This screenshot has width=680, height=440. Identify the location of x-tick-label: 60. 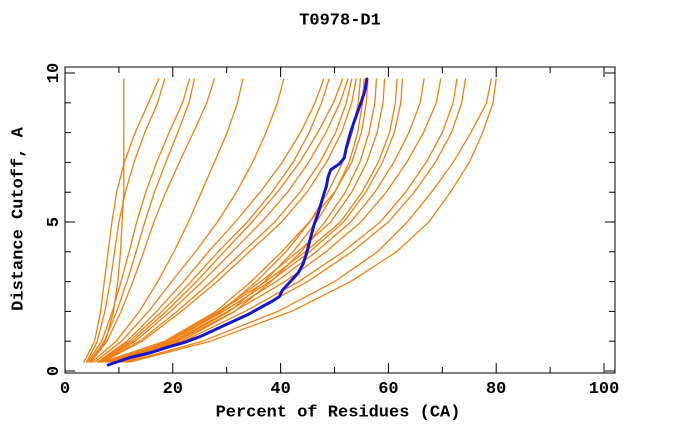
(388, 389).